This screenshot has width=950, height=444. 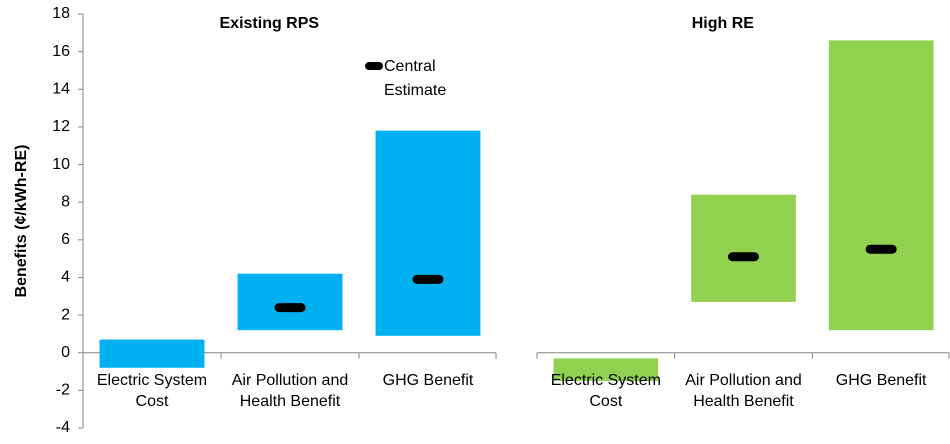 What do you see at coordinates (270, 23) in the screenshot?
I see `panel-title: Existing RPS` at bounding box center [270, 23].